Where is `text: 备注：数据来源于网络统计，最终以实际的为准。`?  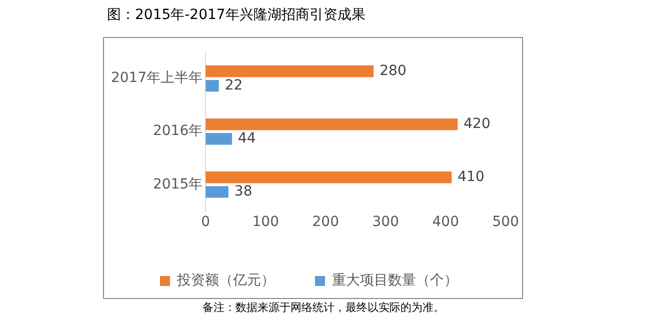 text: 备注：数据来源于网络统计，最终以实际的为准。 is located at coordinates (324, 307).